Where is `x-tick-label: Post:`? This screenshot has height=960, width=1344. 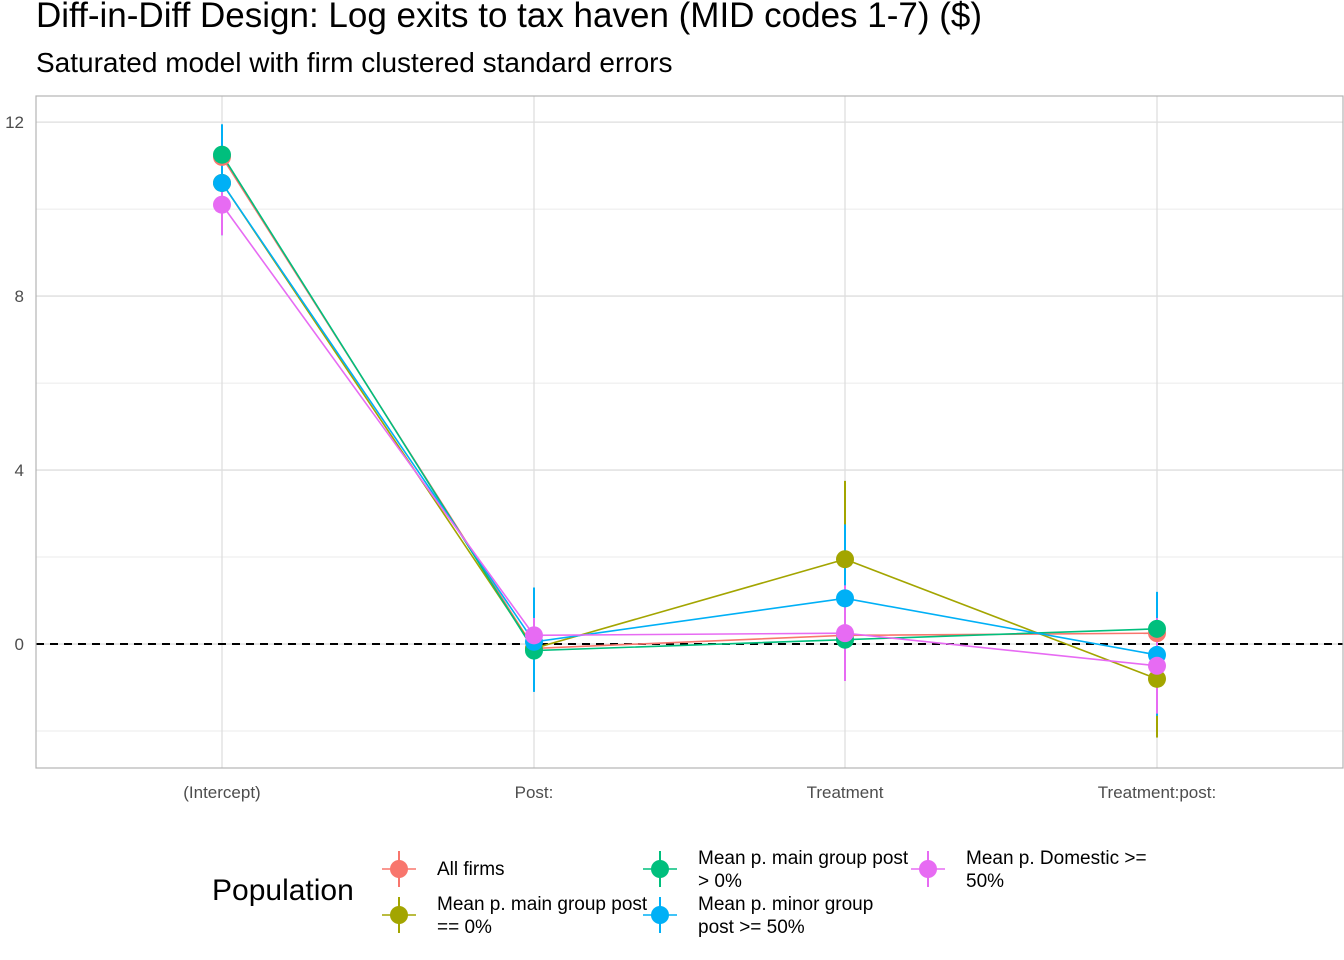 x-tick-label: Post: is located at coordinates (534, 792).